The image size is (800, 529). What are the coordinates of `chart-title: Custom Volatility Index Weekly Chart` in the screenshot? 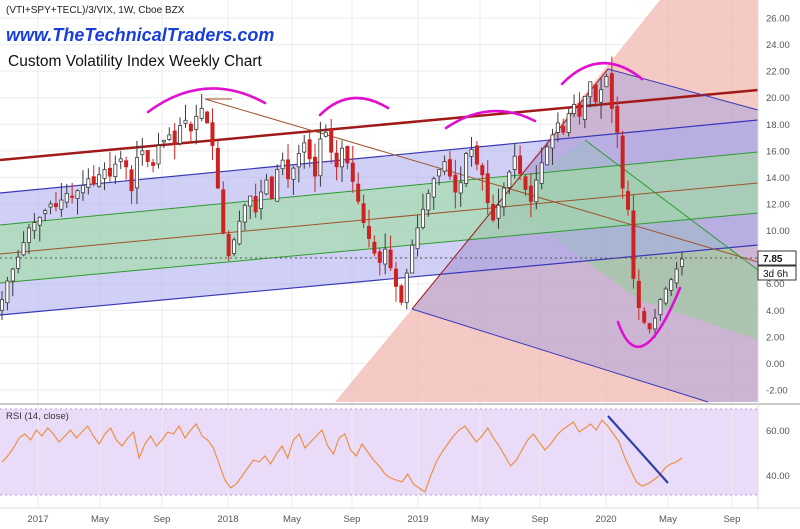 It's located at (135, 61).